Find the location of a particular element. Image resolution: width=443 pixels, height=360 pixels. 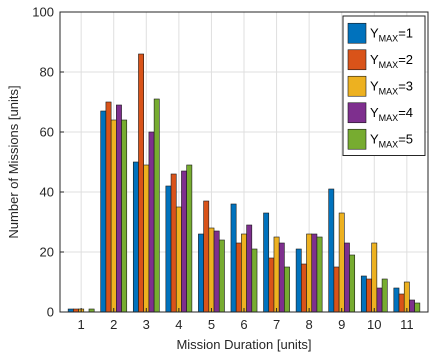

x-tick-label: 10 is located at coordinates (374, 324).